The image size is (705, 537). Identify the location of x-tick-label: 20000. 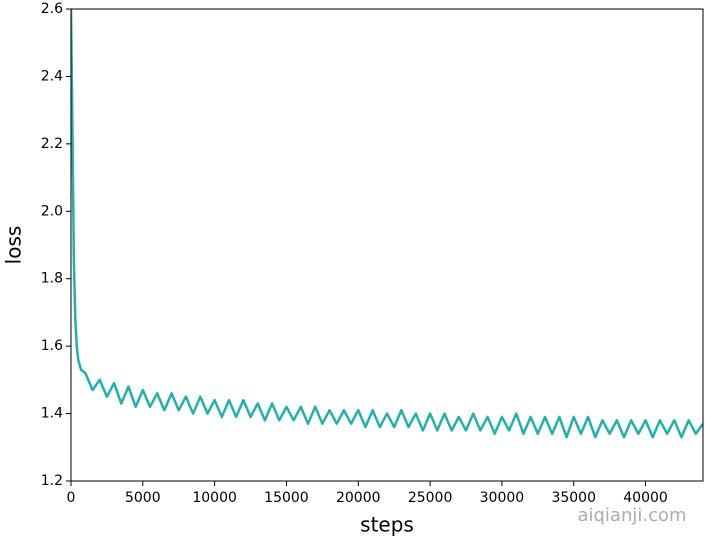
(358, 498).